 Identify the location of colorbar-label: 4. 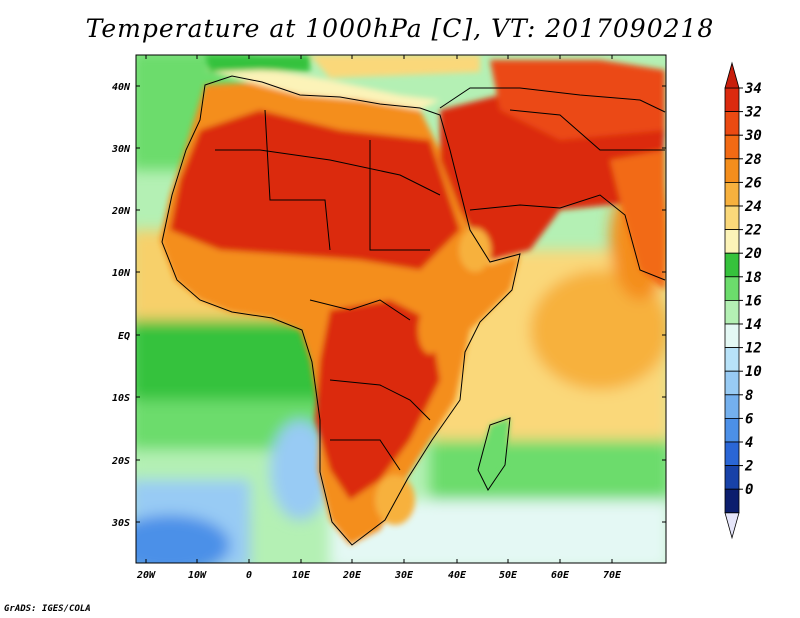
(749, 443).